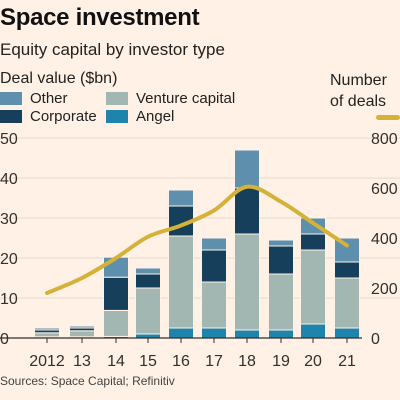  What do you see at coordinates (117, 116) in the screenshot?
I see `legend-swatch-angel` at bounding box center [117, 116].